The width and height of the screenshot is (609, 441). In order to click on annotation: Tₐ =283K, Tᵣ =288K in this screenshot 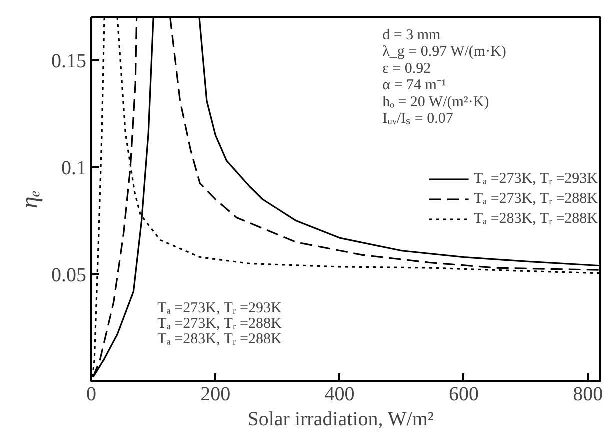, I will do `click(220, 339)`.